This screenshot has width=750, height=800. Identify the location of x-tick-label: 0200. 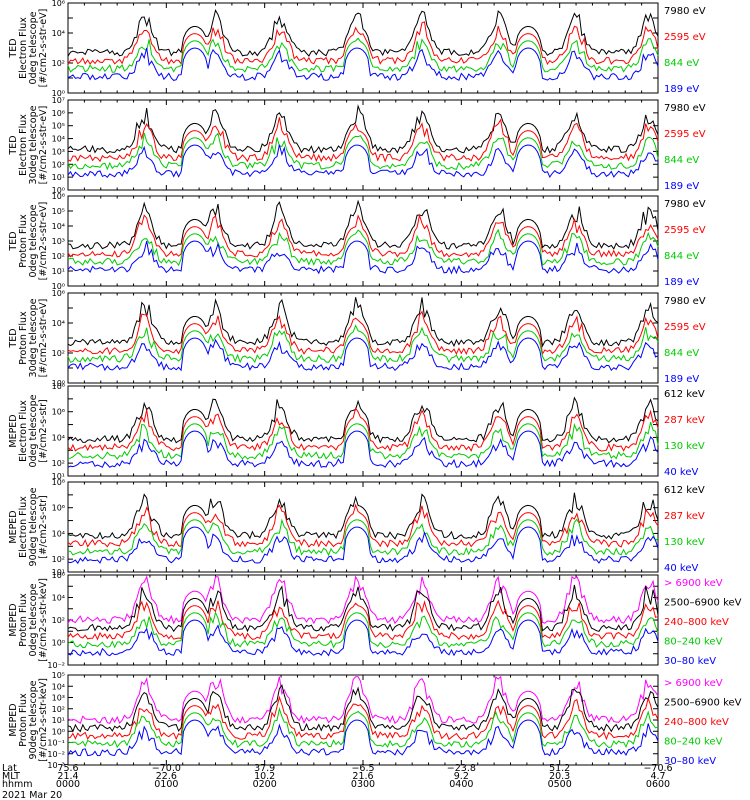
(265, 784).